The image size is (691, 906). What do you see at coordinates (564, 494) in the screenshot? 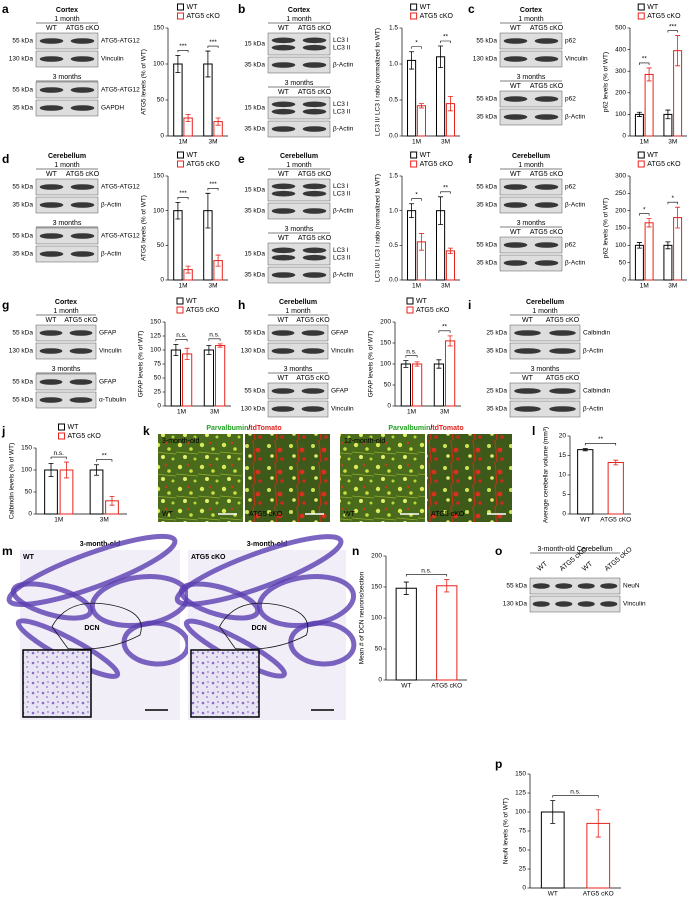
I see `y-tick-label: 5` at bounding box center [564, 494].